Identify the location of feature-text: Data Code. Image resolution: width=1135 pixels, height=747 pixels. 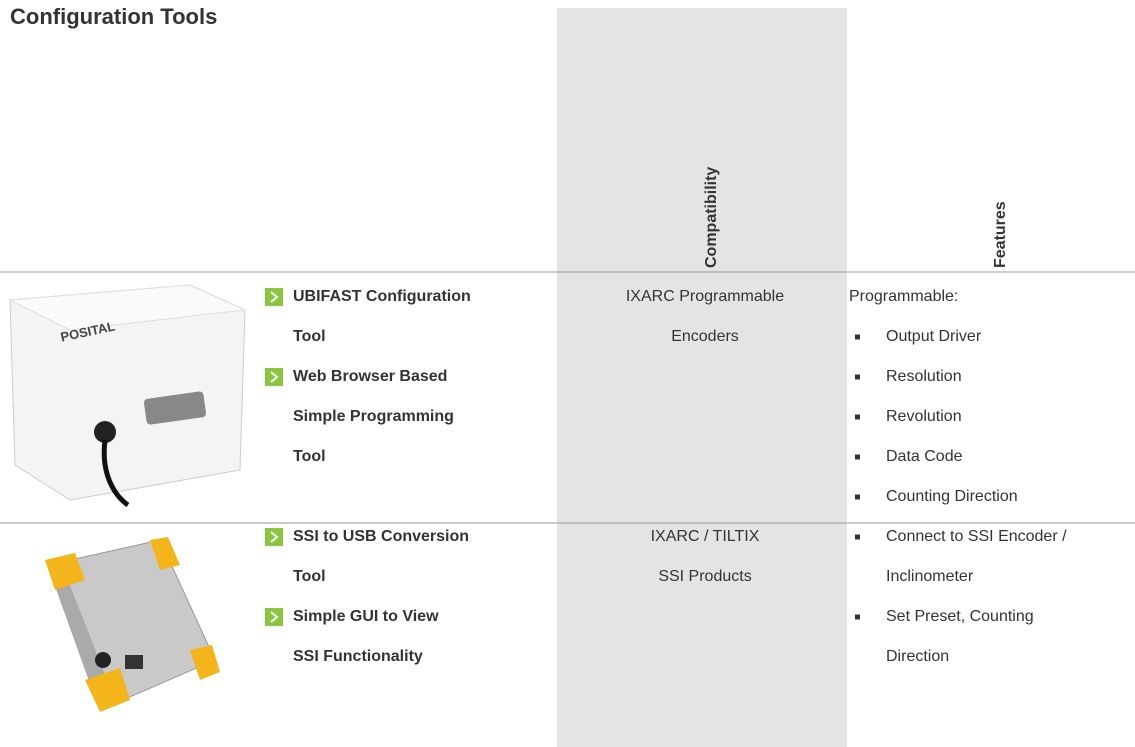
(924, 456).